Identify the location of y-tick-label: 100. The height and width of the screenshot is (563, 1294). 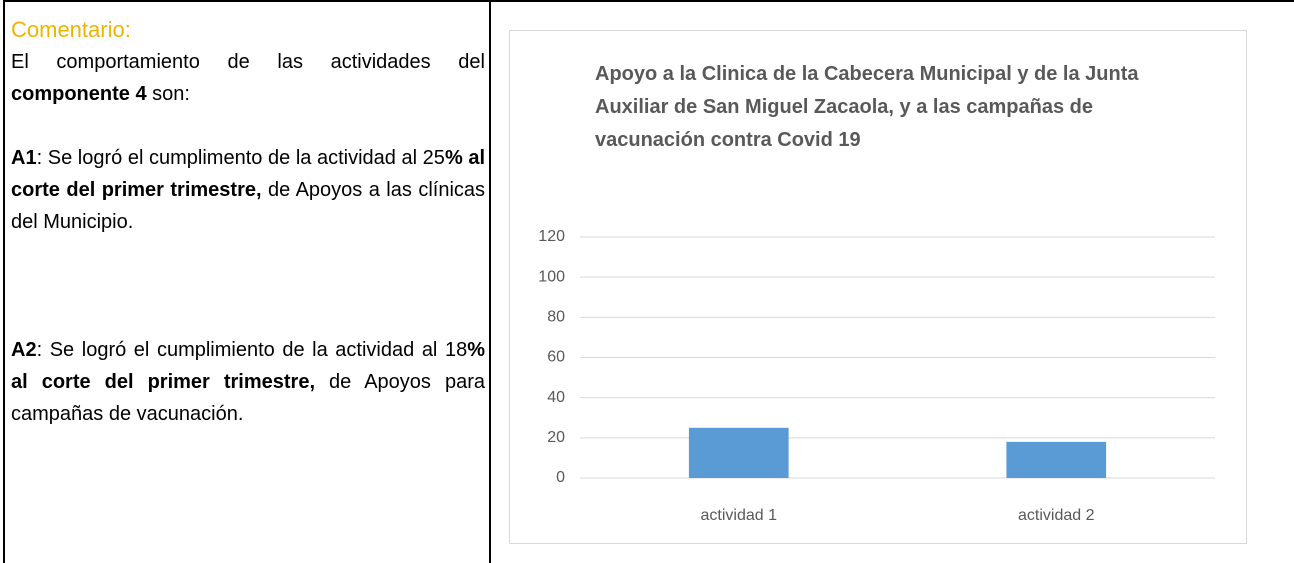
(551, 276).